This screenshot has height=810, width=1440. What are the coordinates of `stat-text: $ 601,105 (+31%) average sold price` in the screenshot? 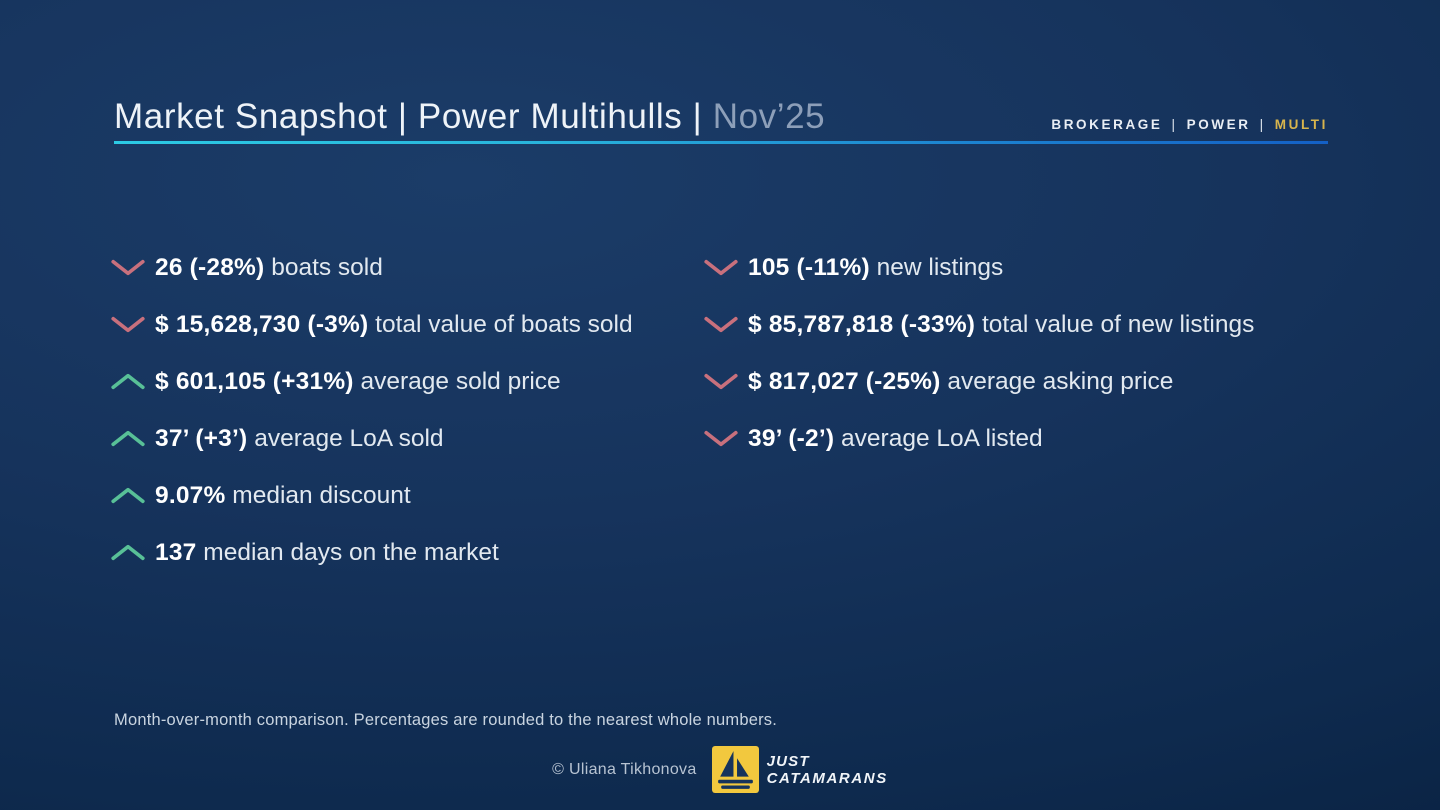 It's located at (358, 382).